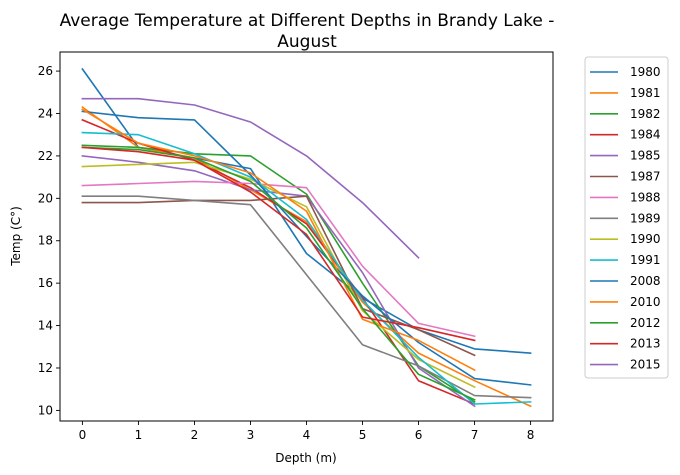 The image size is (680, 475). What do you see at coordinates (645, 72) in the screenshot?
I see `legend-label-1980: 1980` at bounding box center [645, 72].